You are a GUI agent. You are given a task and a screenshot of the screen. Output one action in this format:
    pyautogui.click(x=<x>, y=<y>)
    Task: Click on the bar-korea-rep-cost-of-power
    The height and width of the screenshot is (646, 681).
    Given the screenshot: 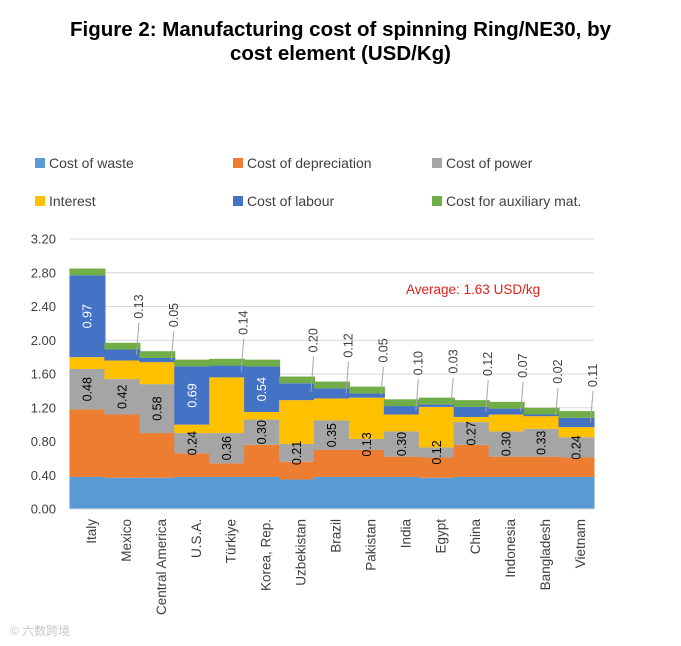 What is the action you would take?
    pyautogui.click(x=262, y=432)
    